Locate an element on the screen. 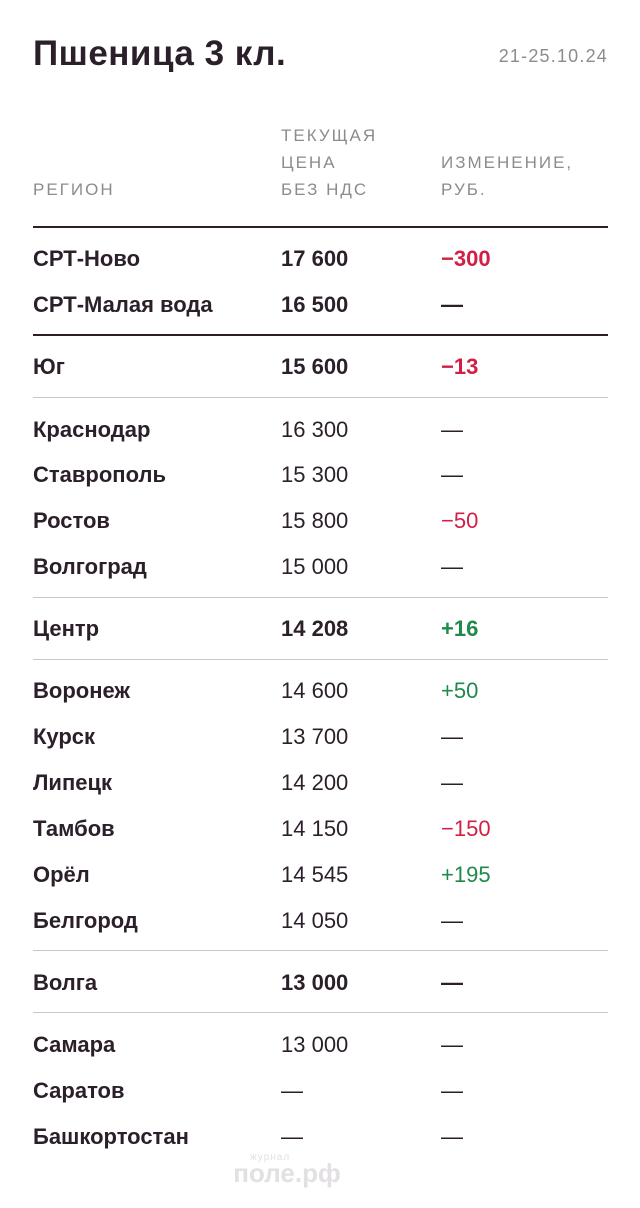 The image size is (640, 1208). region-cell: Ставрополь is located at coordinates (99, 474).